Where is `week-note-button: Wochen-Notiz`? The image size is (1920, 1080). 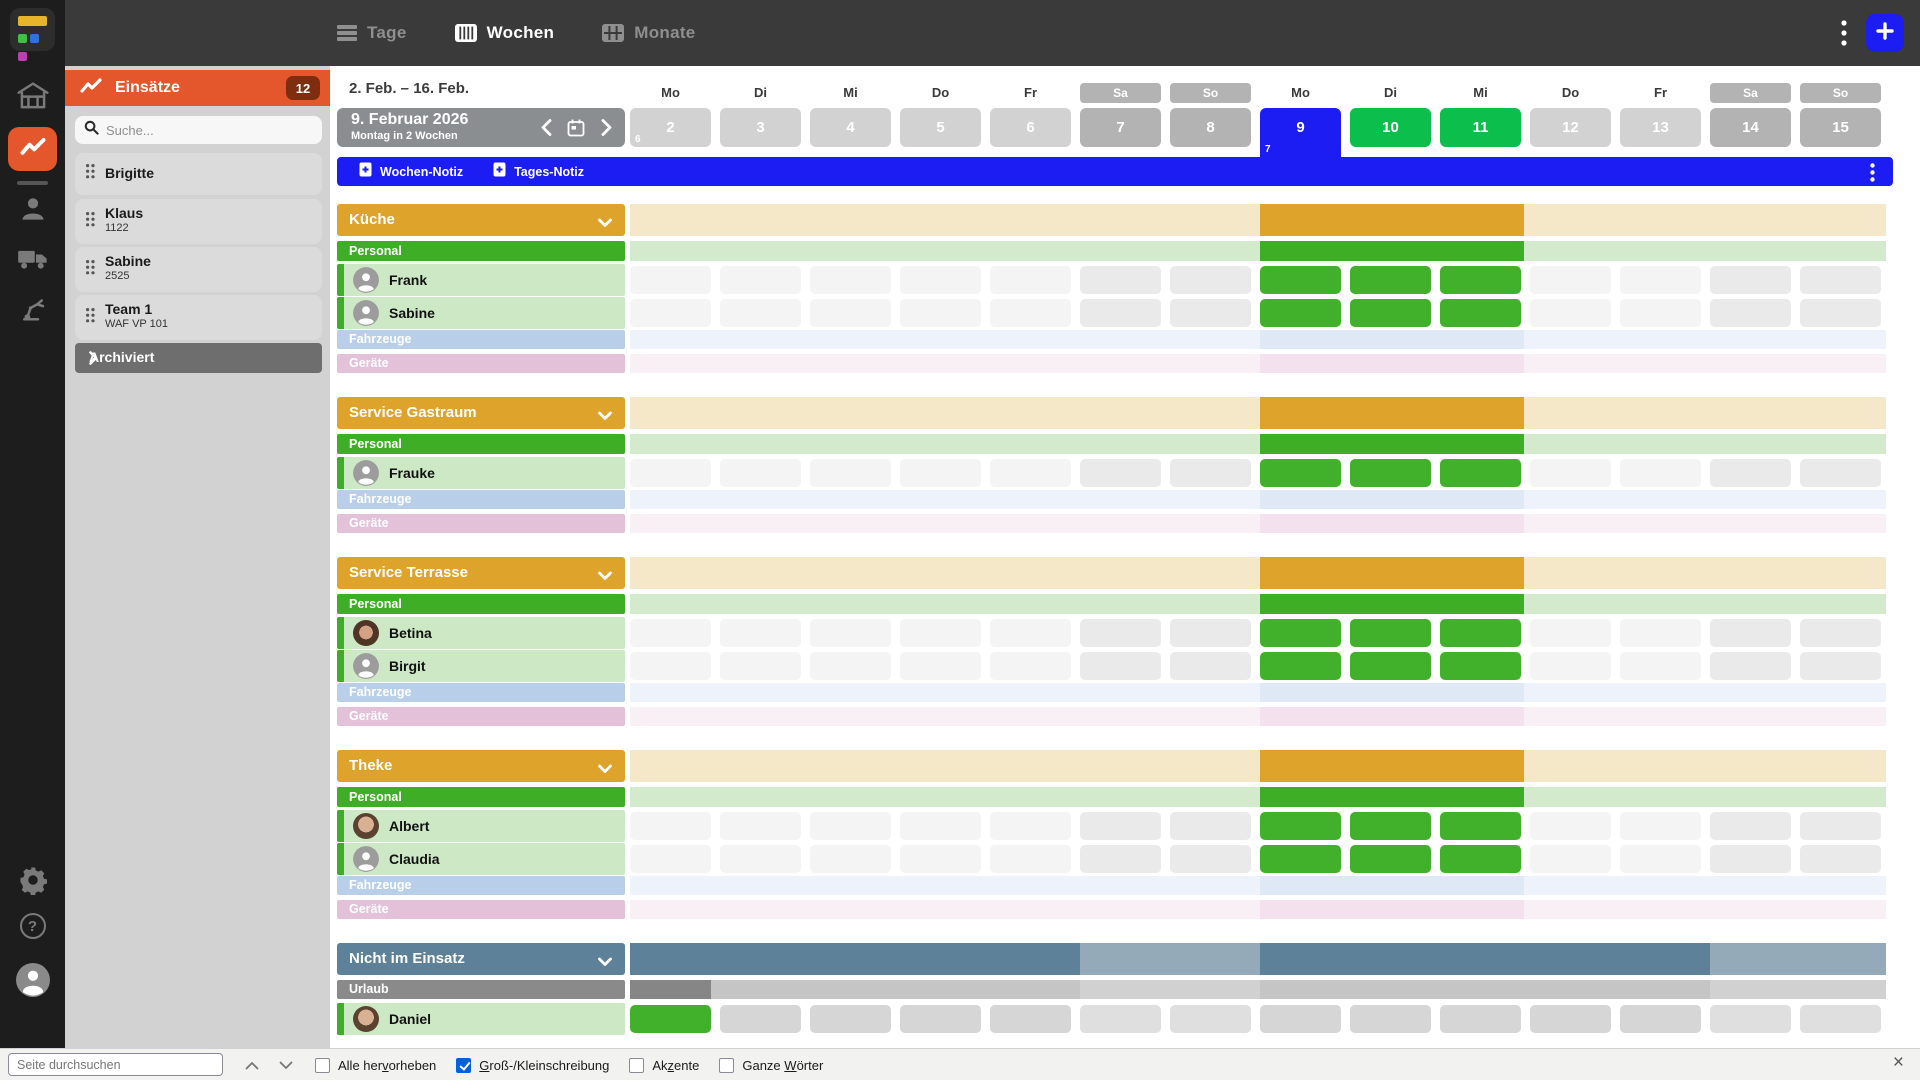
week-note-button: Wochen-Notiz is located at coordinates (411, 172).